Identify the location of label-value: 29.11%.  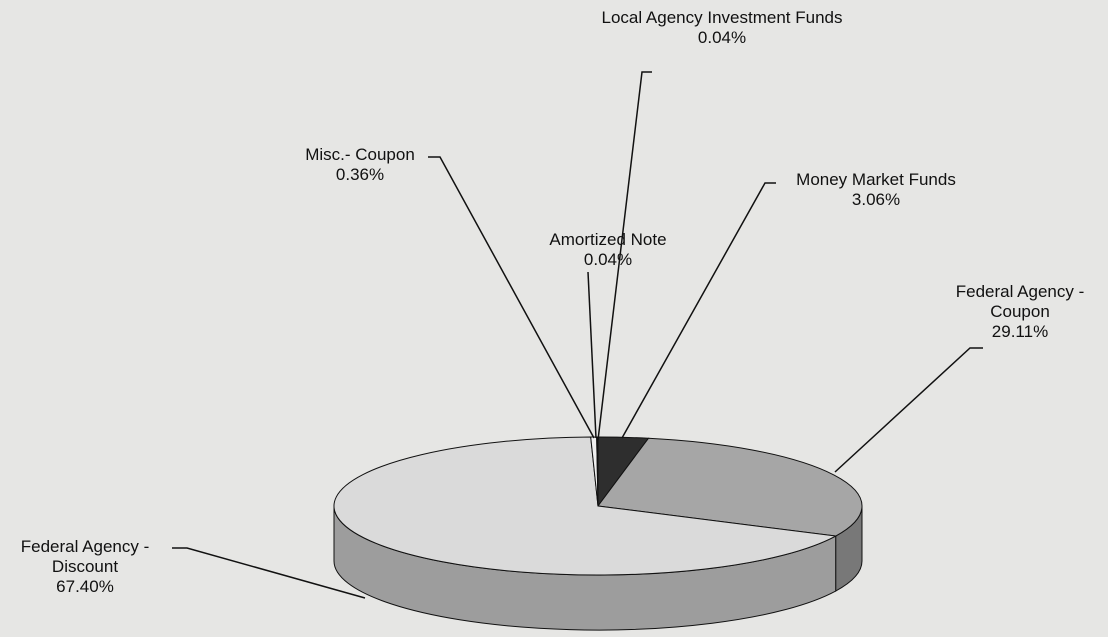
(1020, 331).